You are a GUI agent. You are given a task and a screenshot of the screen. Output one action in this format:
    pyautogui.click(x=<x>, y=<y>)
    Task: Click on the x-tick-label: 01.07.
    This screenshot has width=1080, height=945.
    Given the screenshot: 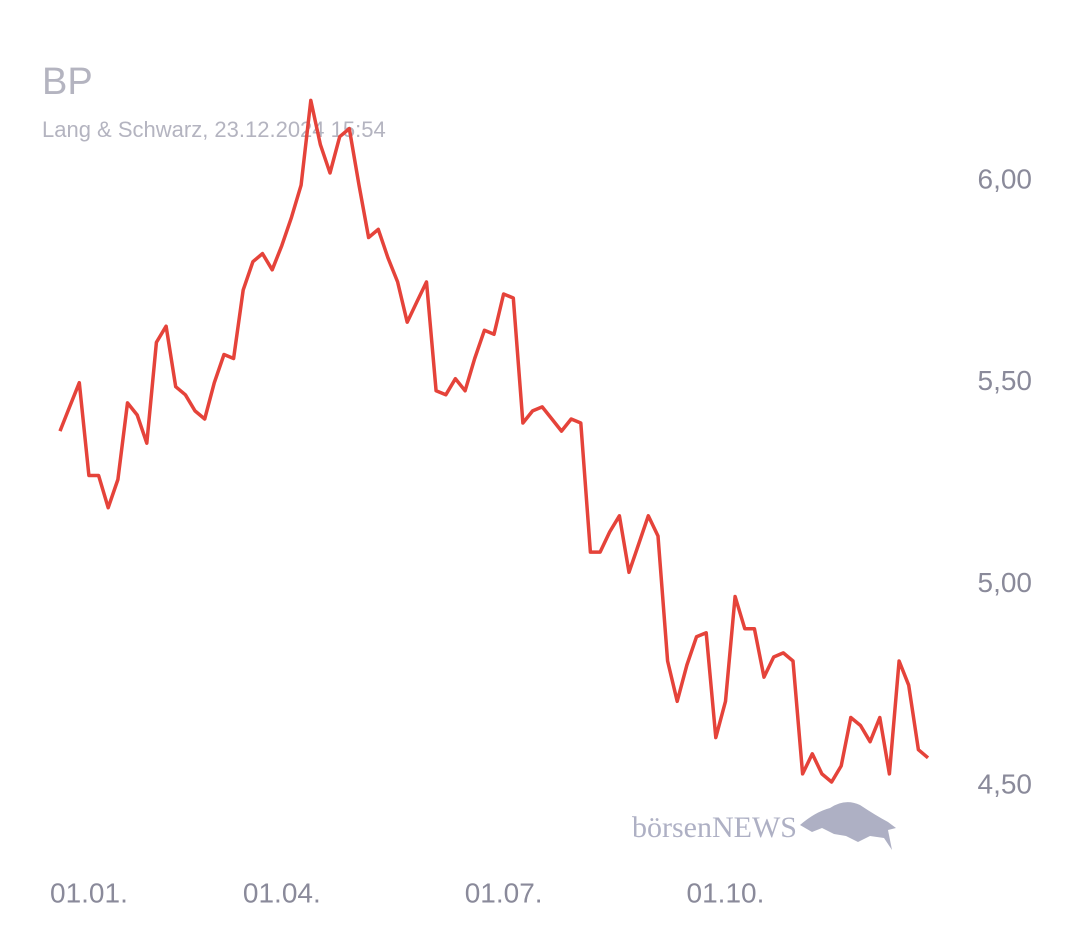 What is the action you would take?
    pyautogui.click(x=504, y=892)
    